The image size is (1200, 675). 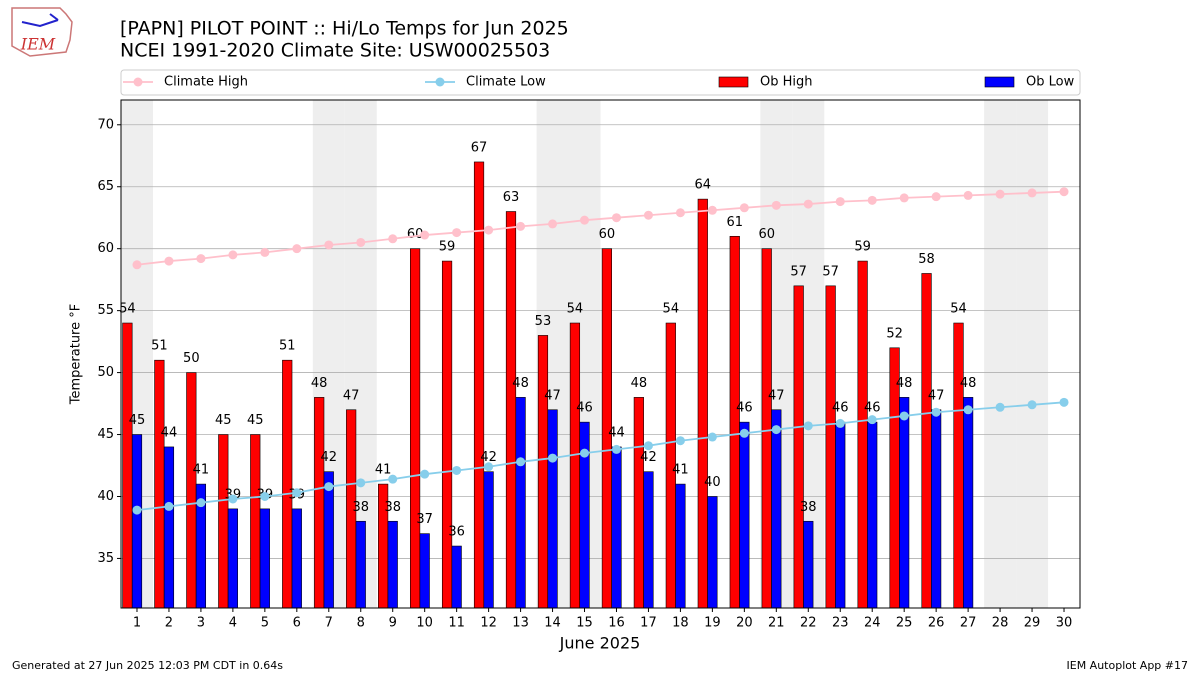 What do you see at coordinates (600, 456) in the screenshot?
I see `line` at bounding box center [600, 456].